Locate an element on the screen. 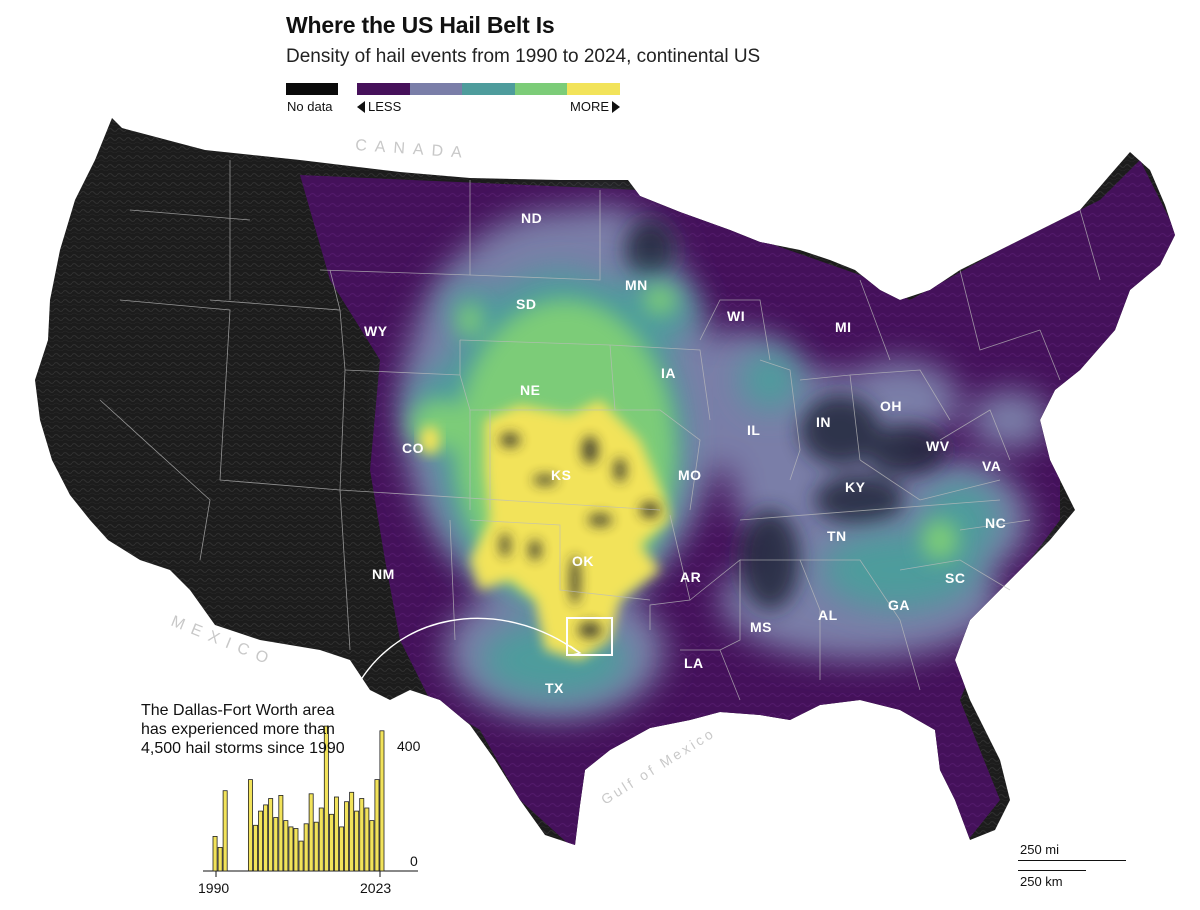  bar-2005 is located at coordinates (291, 849).